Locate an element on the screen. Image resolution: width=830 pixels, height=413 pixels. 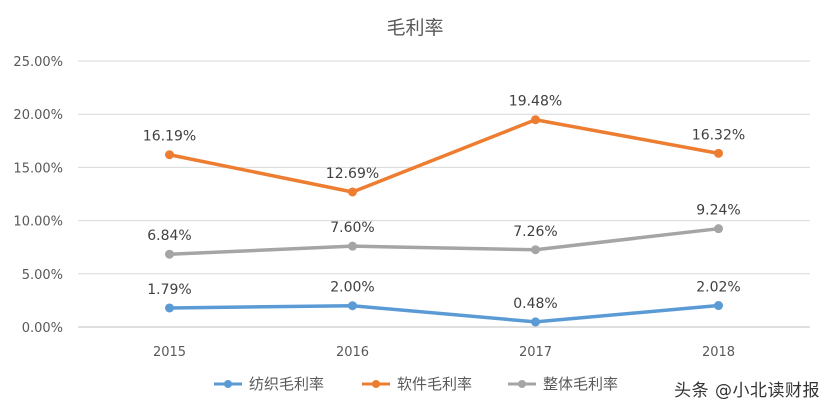
data-label: 9.24% is located at coordinates (718, 211).